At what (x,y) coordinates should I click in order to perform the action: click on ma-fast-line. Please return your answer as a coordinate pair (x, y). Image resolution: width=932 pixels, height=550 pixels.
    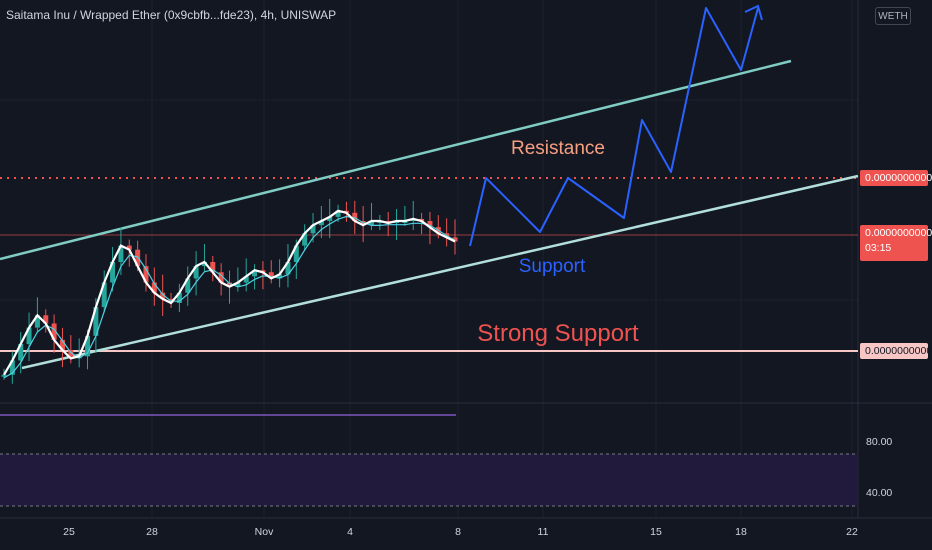
    Looking at the image, I should click on (229, 292).